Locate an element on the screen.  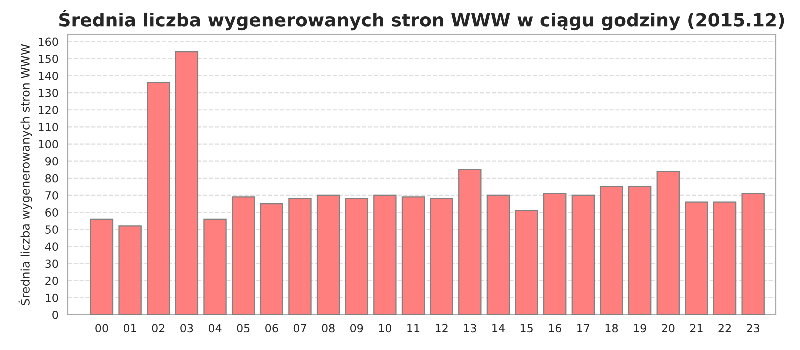
x-tick-label: 23 is located at coordinates (753, 328).